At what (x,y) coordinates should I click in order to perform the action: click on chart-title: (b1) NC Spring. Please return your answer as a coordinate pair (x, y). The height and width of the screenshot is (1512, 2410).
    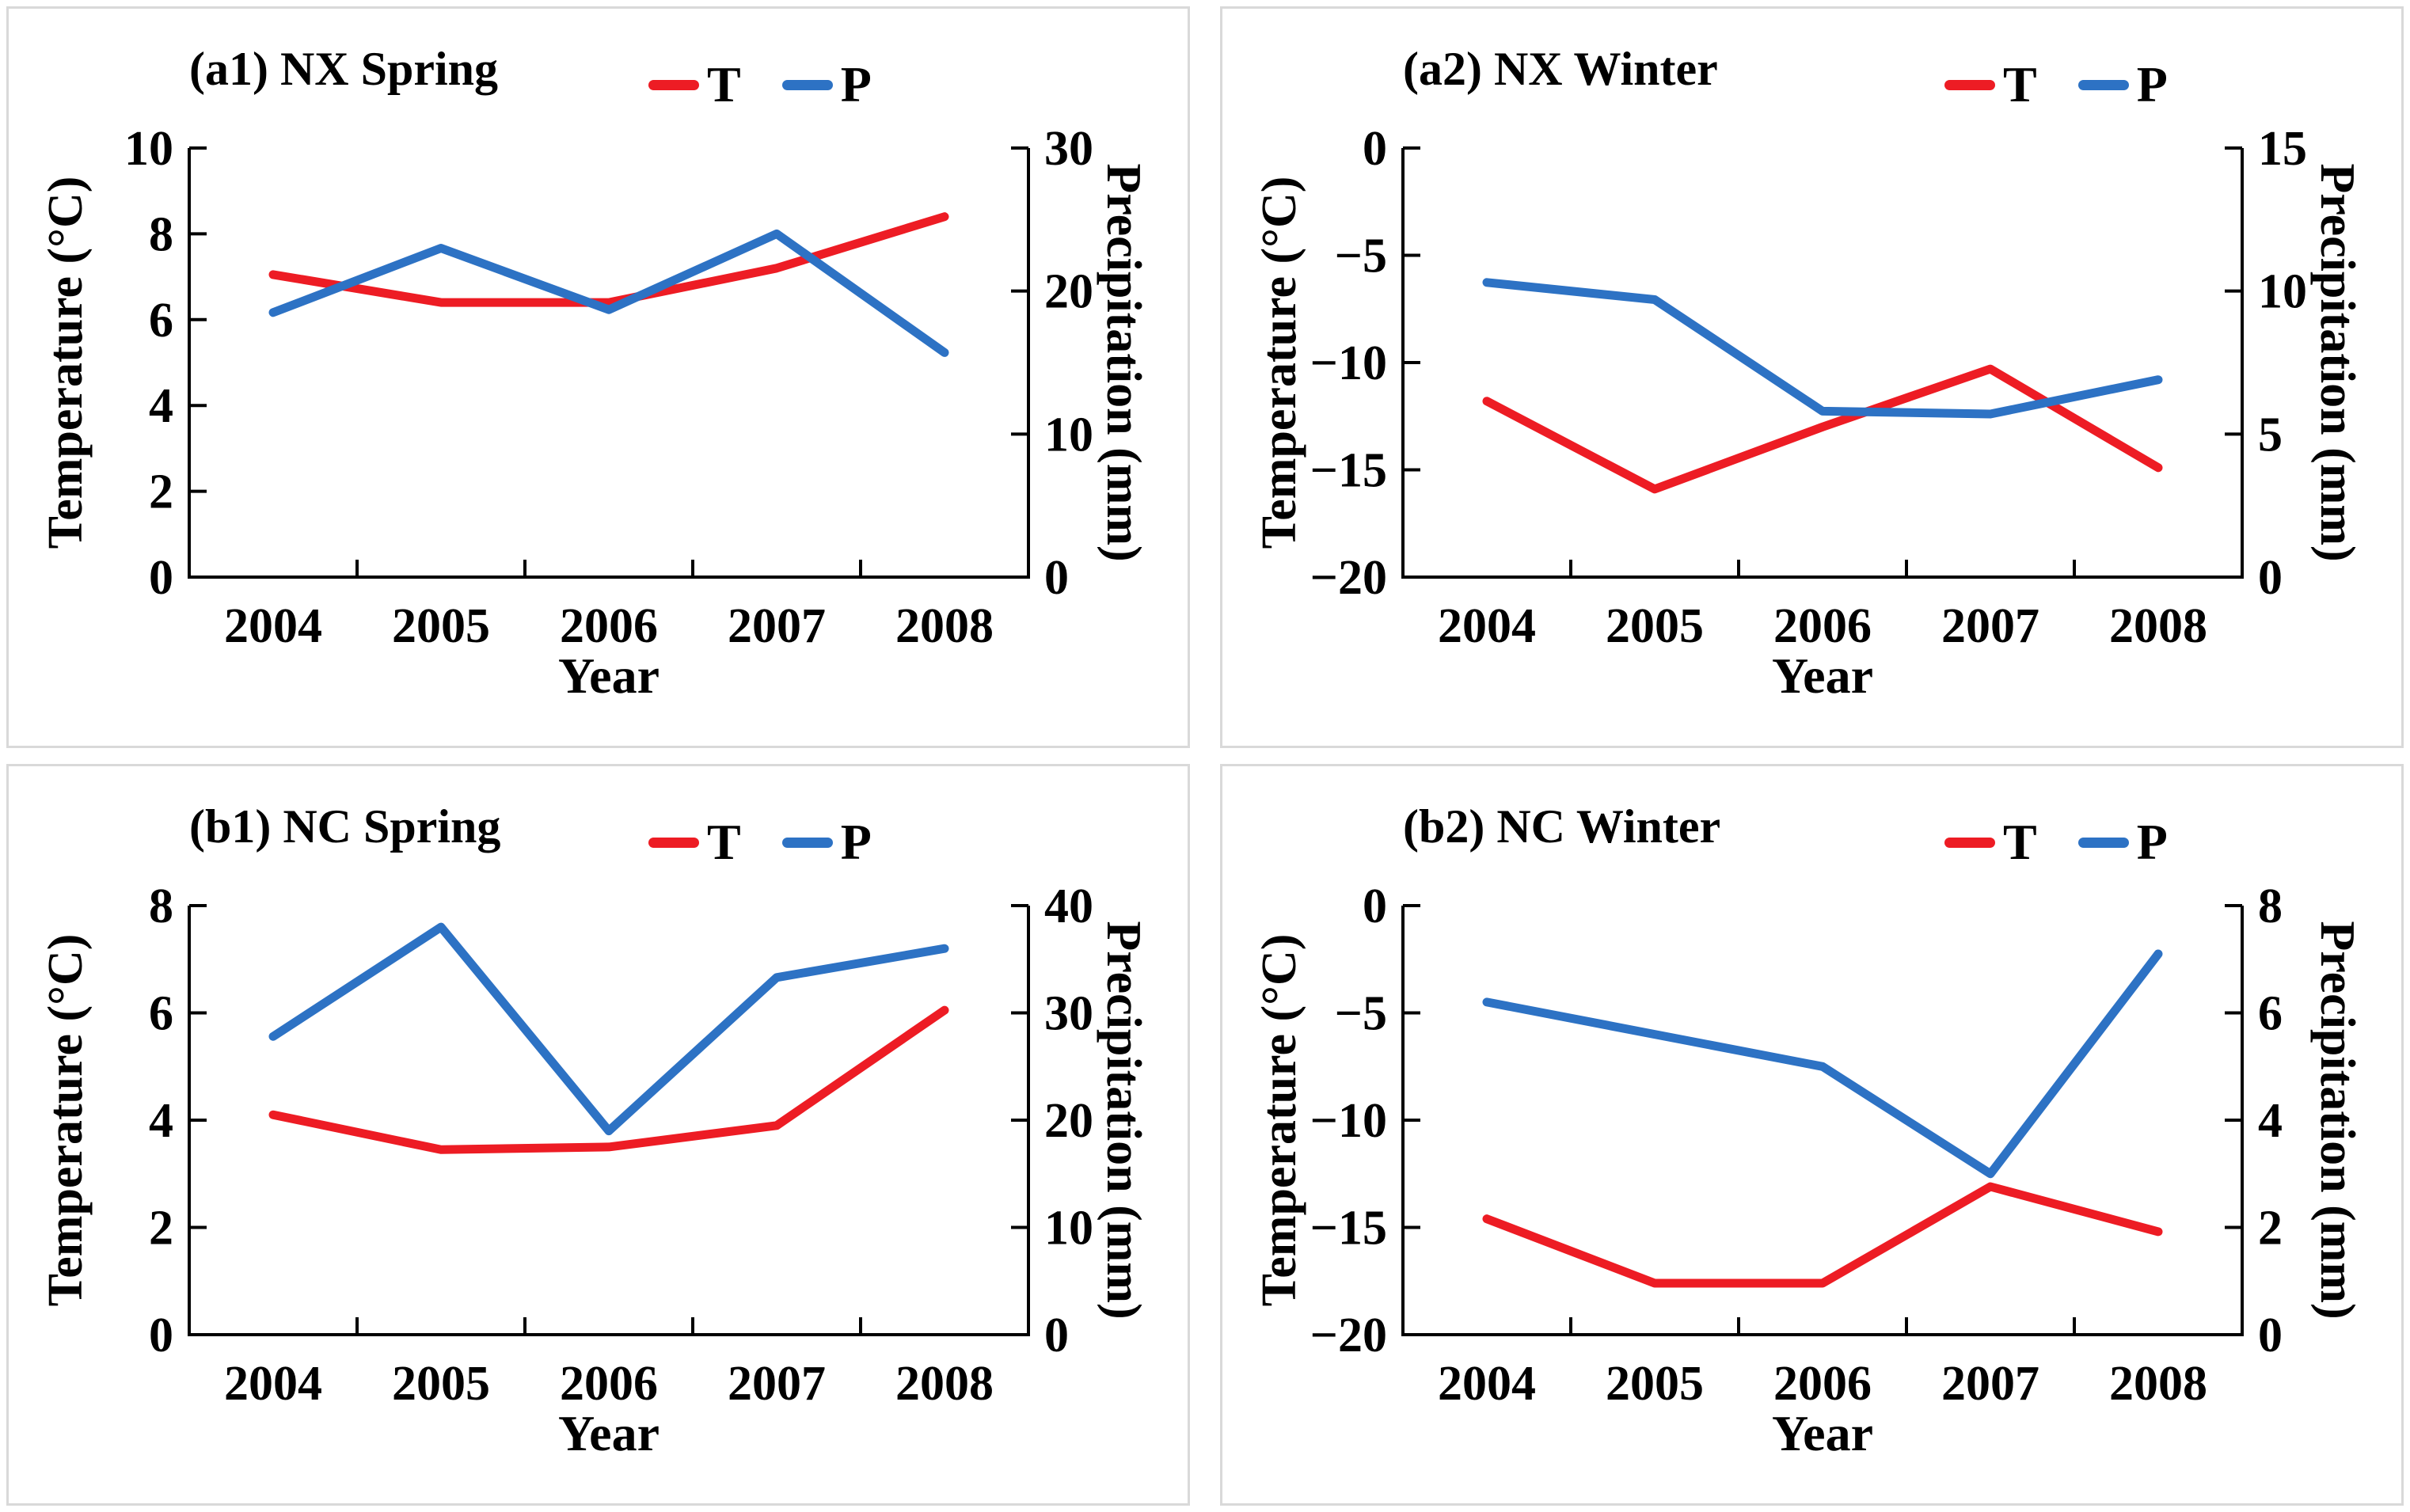
    Looking at the image, I should click on (345, 826).